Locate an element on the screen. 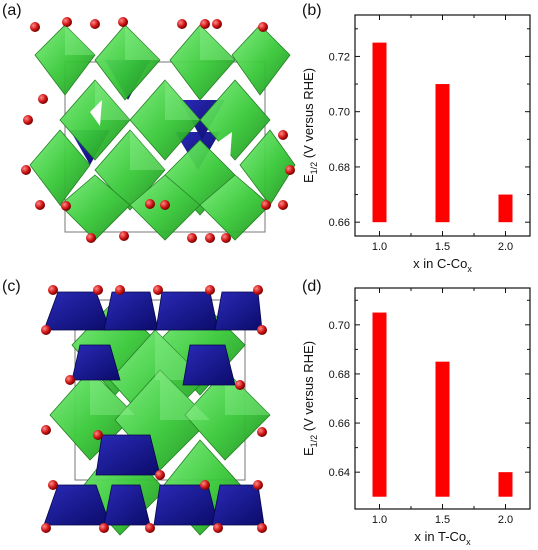  chart-b-ytick-label: 0.68 is located at coordinates (339, 168).